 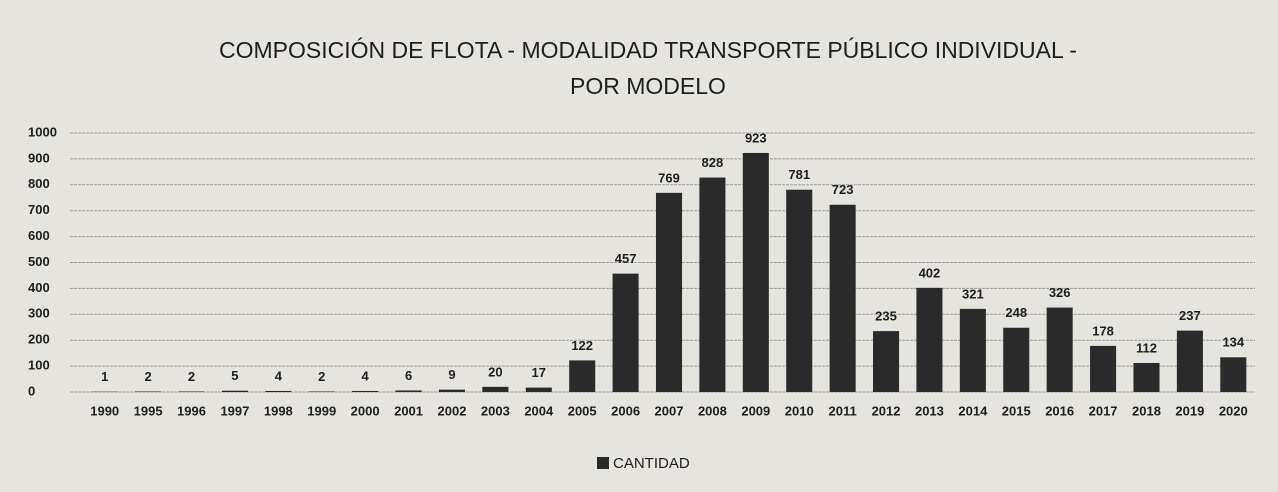 I want to click on x-tick-label: 2013, so click(x=929, y=410).